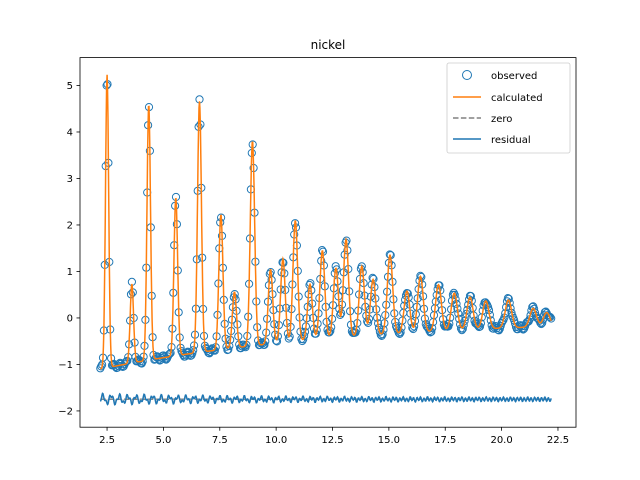  I want to click on x-tick-label: 7.5, so click(220, 440).